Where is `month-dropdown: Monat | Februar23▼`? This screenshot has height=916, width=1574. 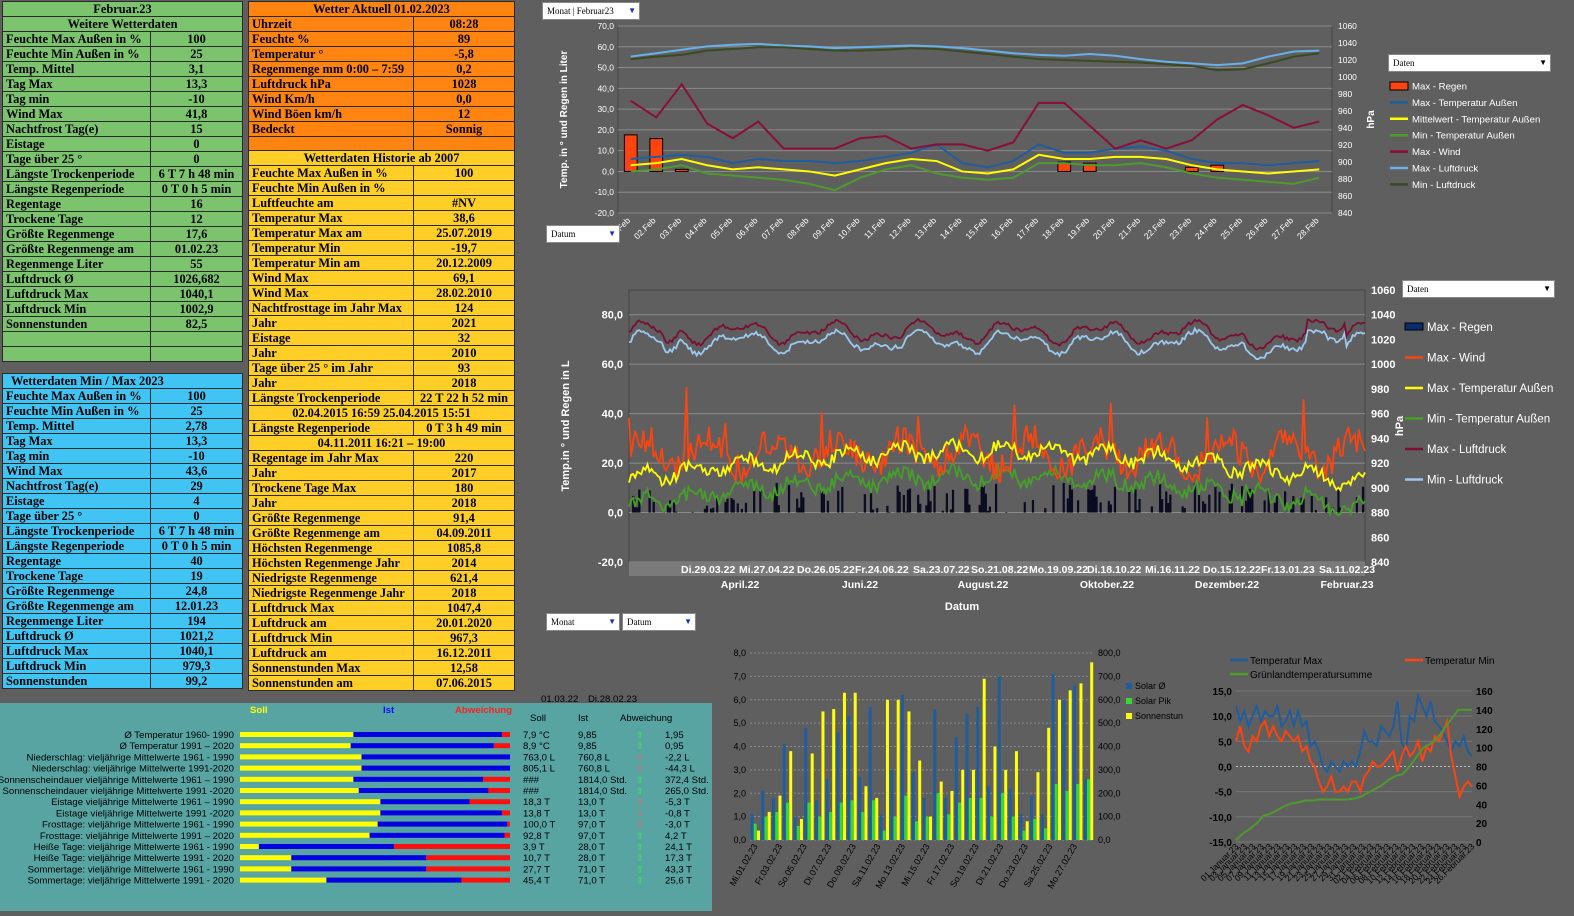
month-dropdown: Monat | Februar23▼ is located at coordinates (591, 11).